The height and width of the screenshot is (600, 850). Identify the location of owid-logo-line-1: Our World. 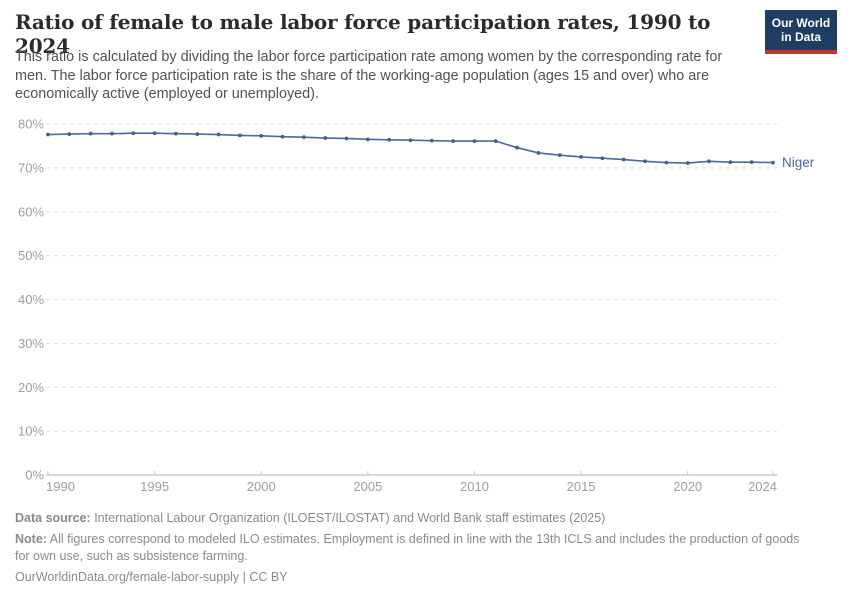
(801, 23).